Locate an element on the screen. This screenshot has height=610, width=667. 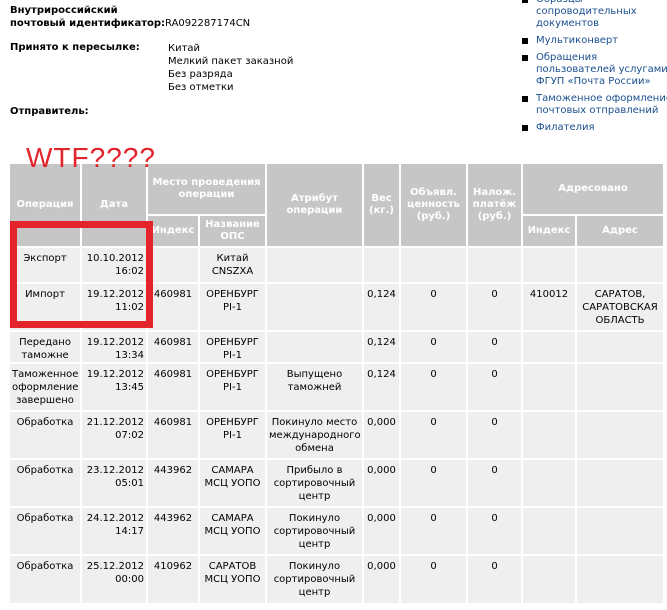
header-addr-index: Индекс is located at coordinates (549, 231).